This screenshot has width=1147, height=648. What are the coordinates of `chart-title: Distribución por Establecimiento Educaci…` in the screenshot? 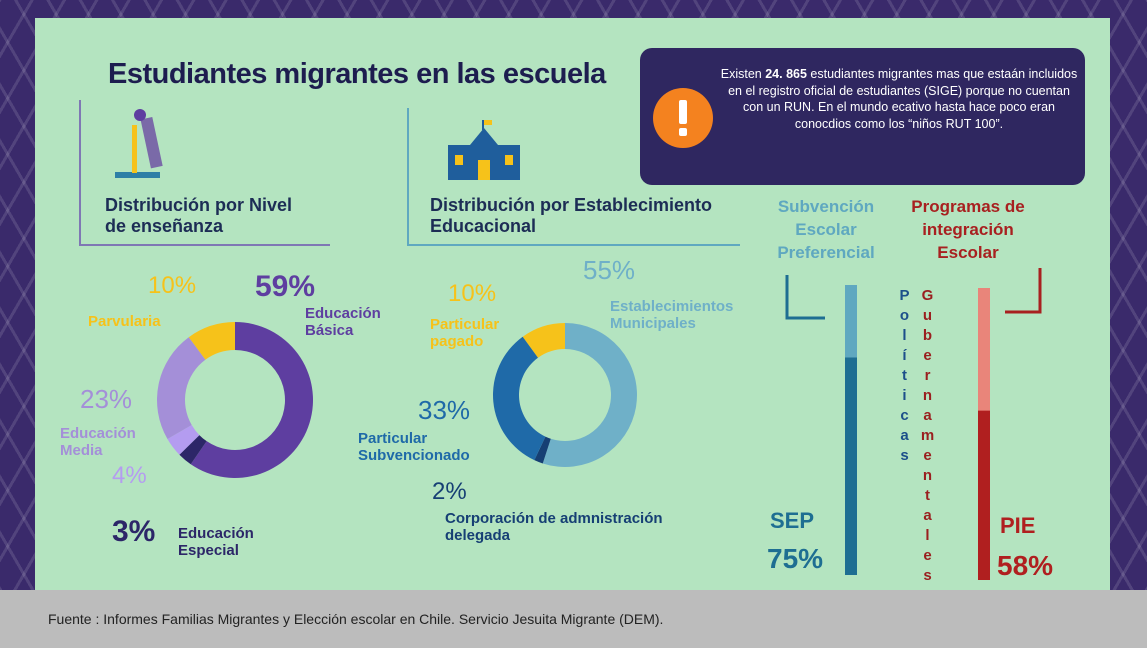 It's located at (571, 215).